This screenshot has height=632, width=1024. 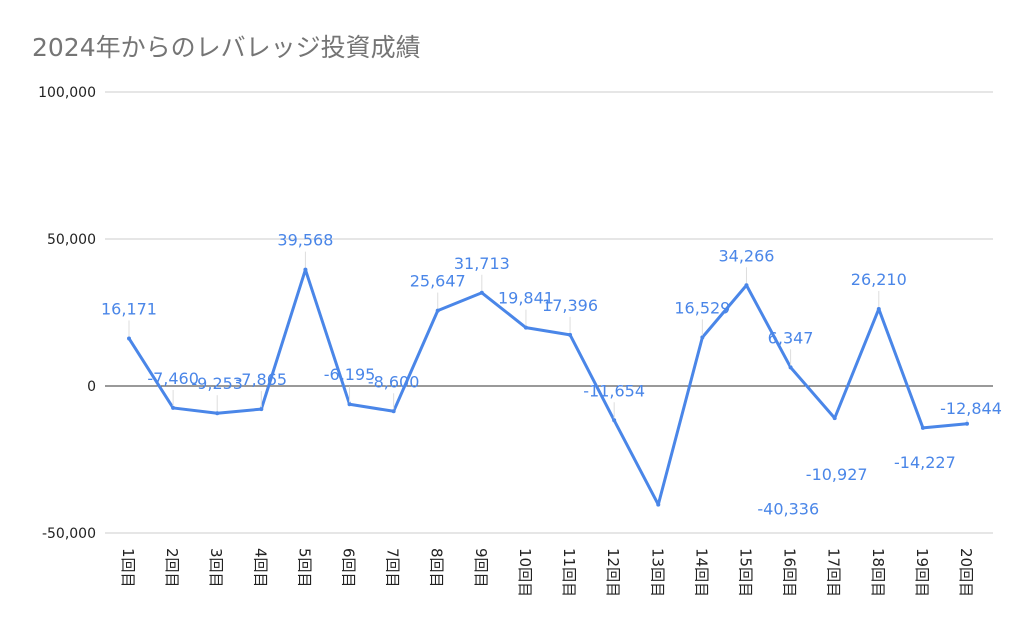 I want to click on y-tick-label: -50,000, so click(x=69, y=534).